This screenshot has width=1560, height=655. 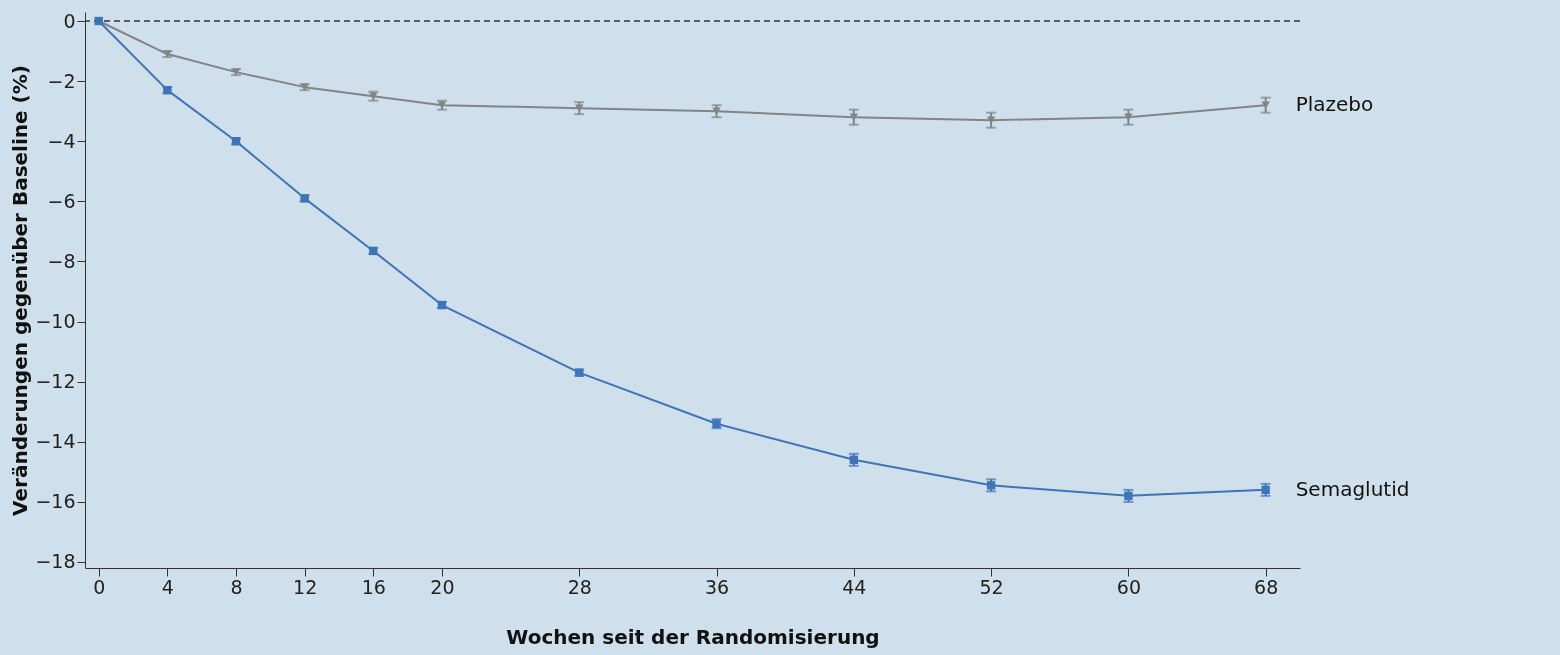 I want to click on x-tick-label: 44, so click(x=854, y=586).